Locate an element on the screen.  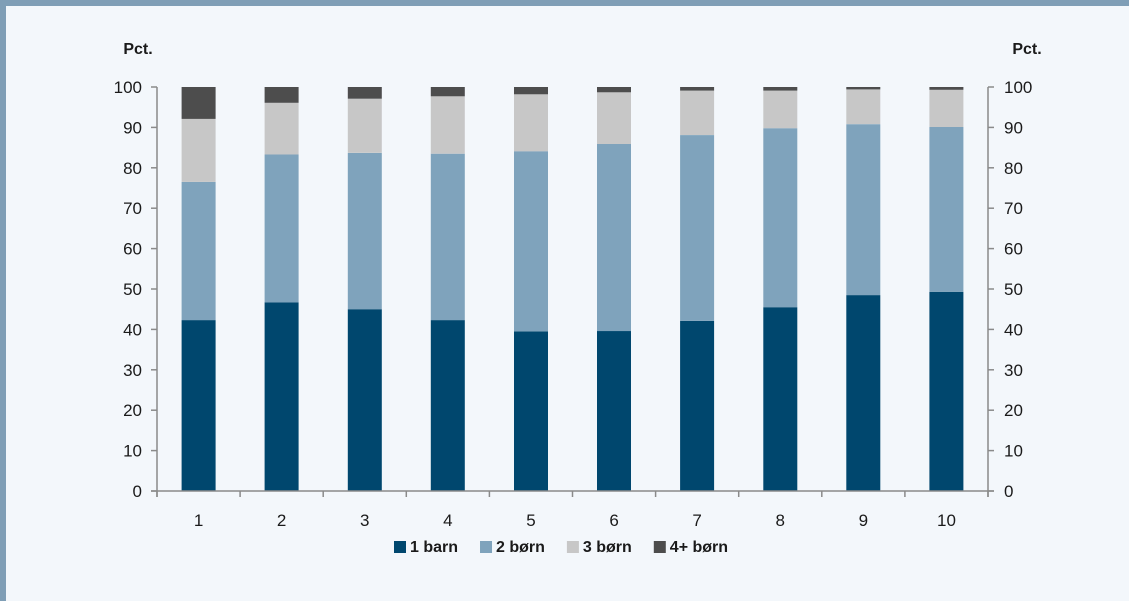
y-tick-label-left: 30 is located at coordinates (132, 370).